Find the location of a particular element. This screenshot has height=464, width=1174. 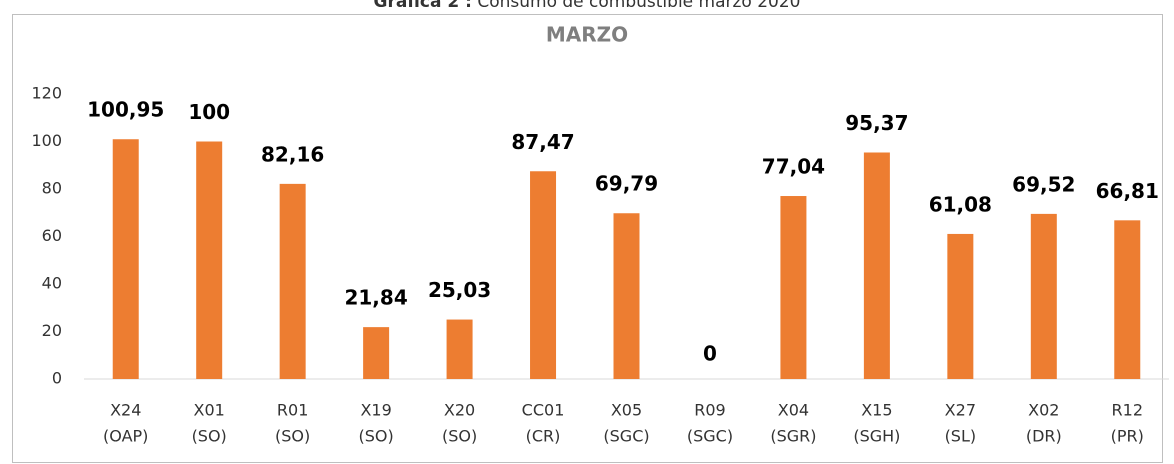

x-tick-label: X01 is located at coordinates (209, 410).